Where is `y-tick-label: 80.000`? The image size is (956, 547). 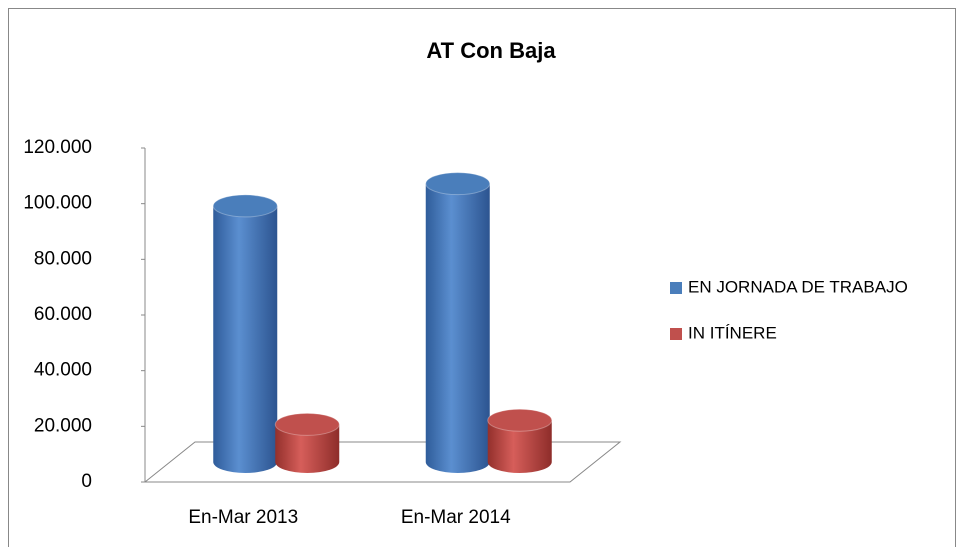 y-tick-label: 80.000 is located at coordinates (63, 258).